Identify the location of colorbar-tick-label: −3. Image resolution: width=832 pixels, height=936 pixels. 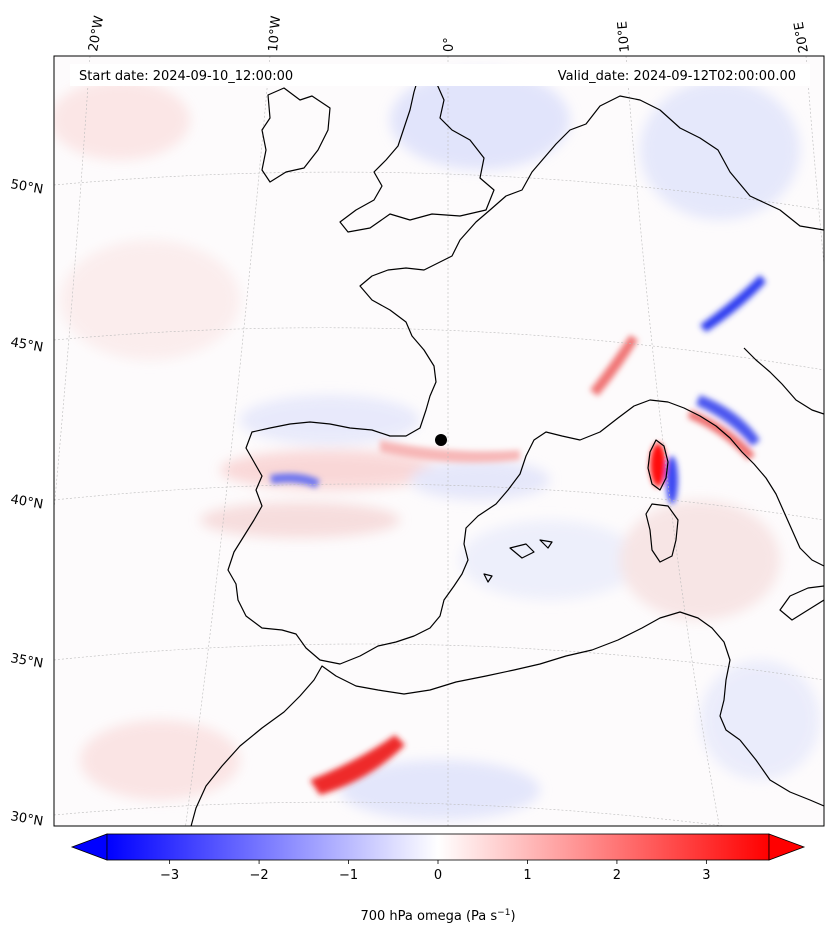
(169, 875).